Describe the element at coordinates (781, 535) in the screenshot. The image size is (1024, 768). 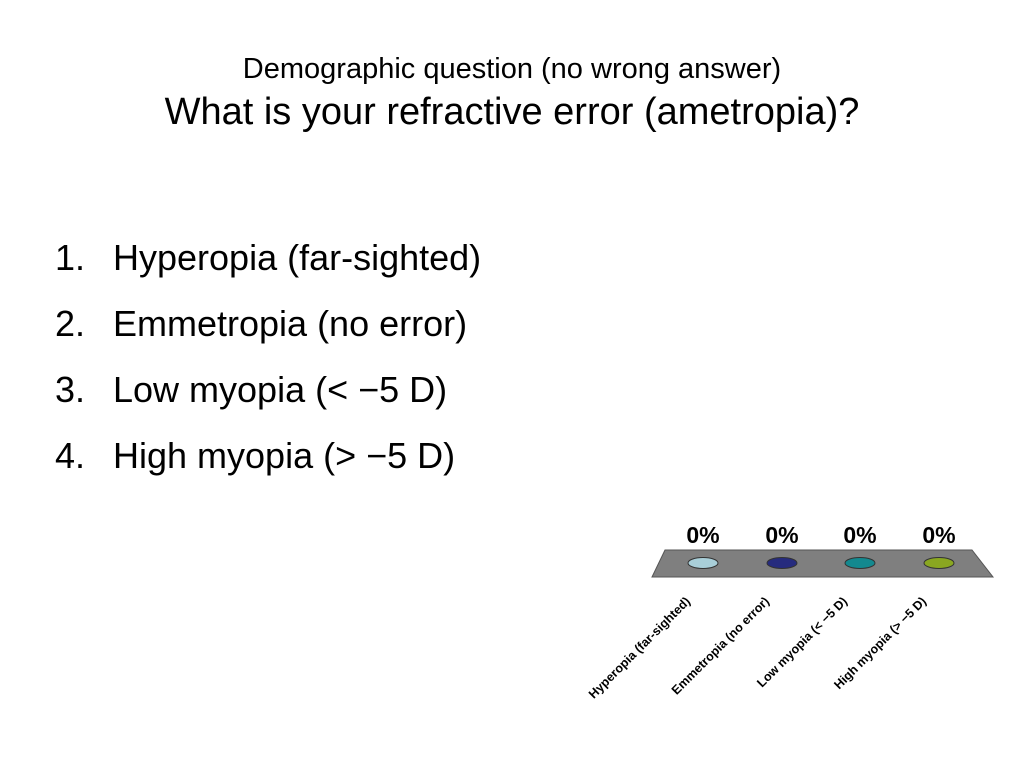
I see `value-label-2: 0%` at that location.